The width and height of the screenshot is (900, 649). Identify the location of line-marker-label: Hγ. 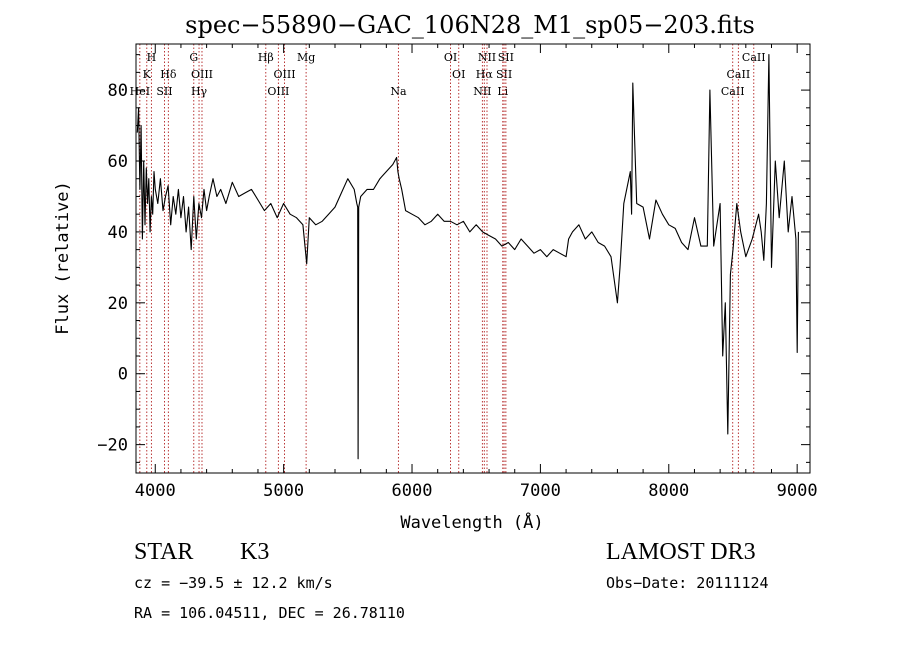
(199, 91).